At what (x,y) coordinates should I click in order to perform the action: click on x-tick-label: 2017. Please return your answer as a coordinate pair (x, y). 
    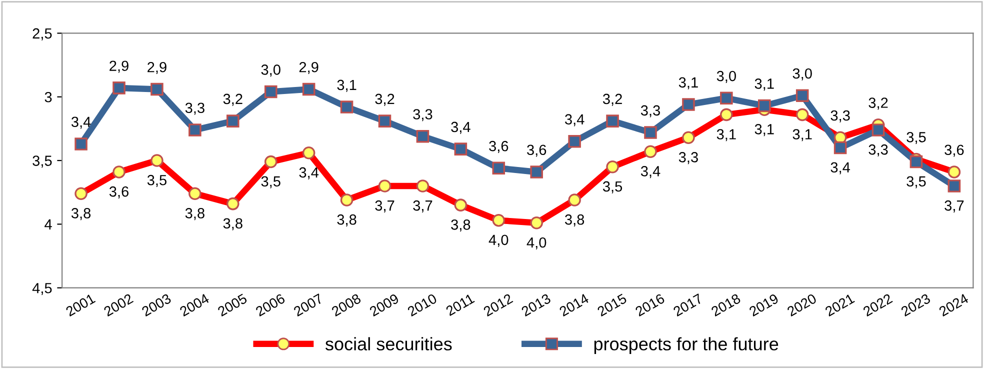
    Looking at the image, I should click on (688, 305).